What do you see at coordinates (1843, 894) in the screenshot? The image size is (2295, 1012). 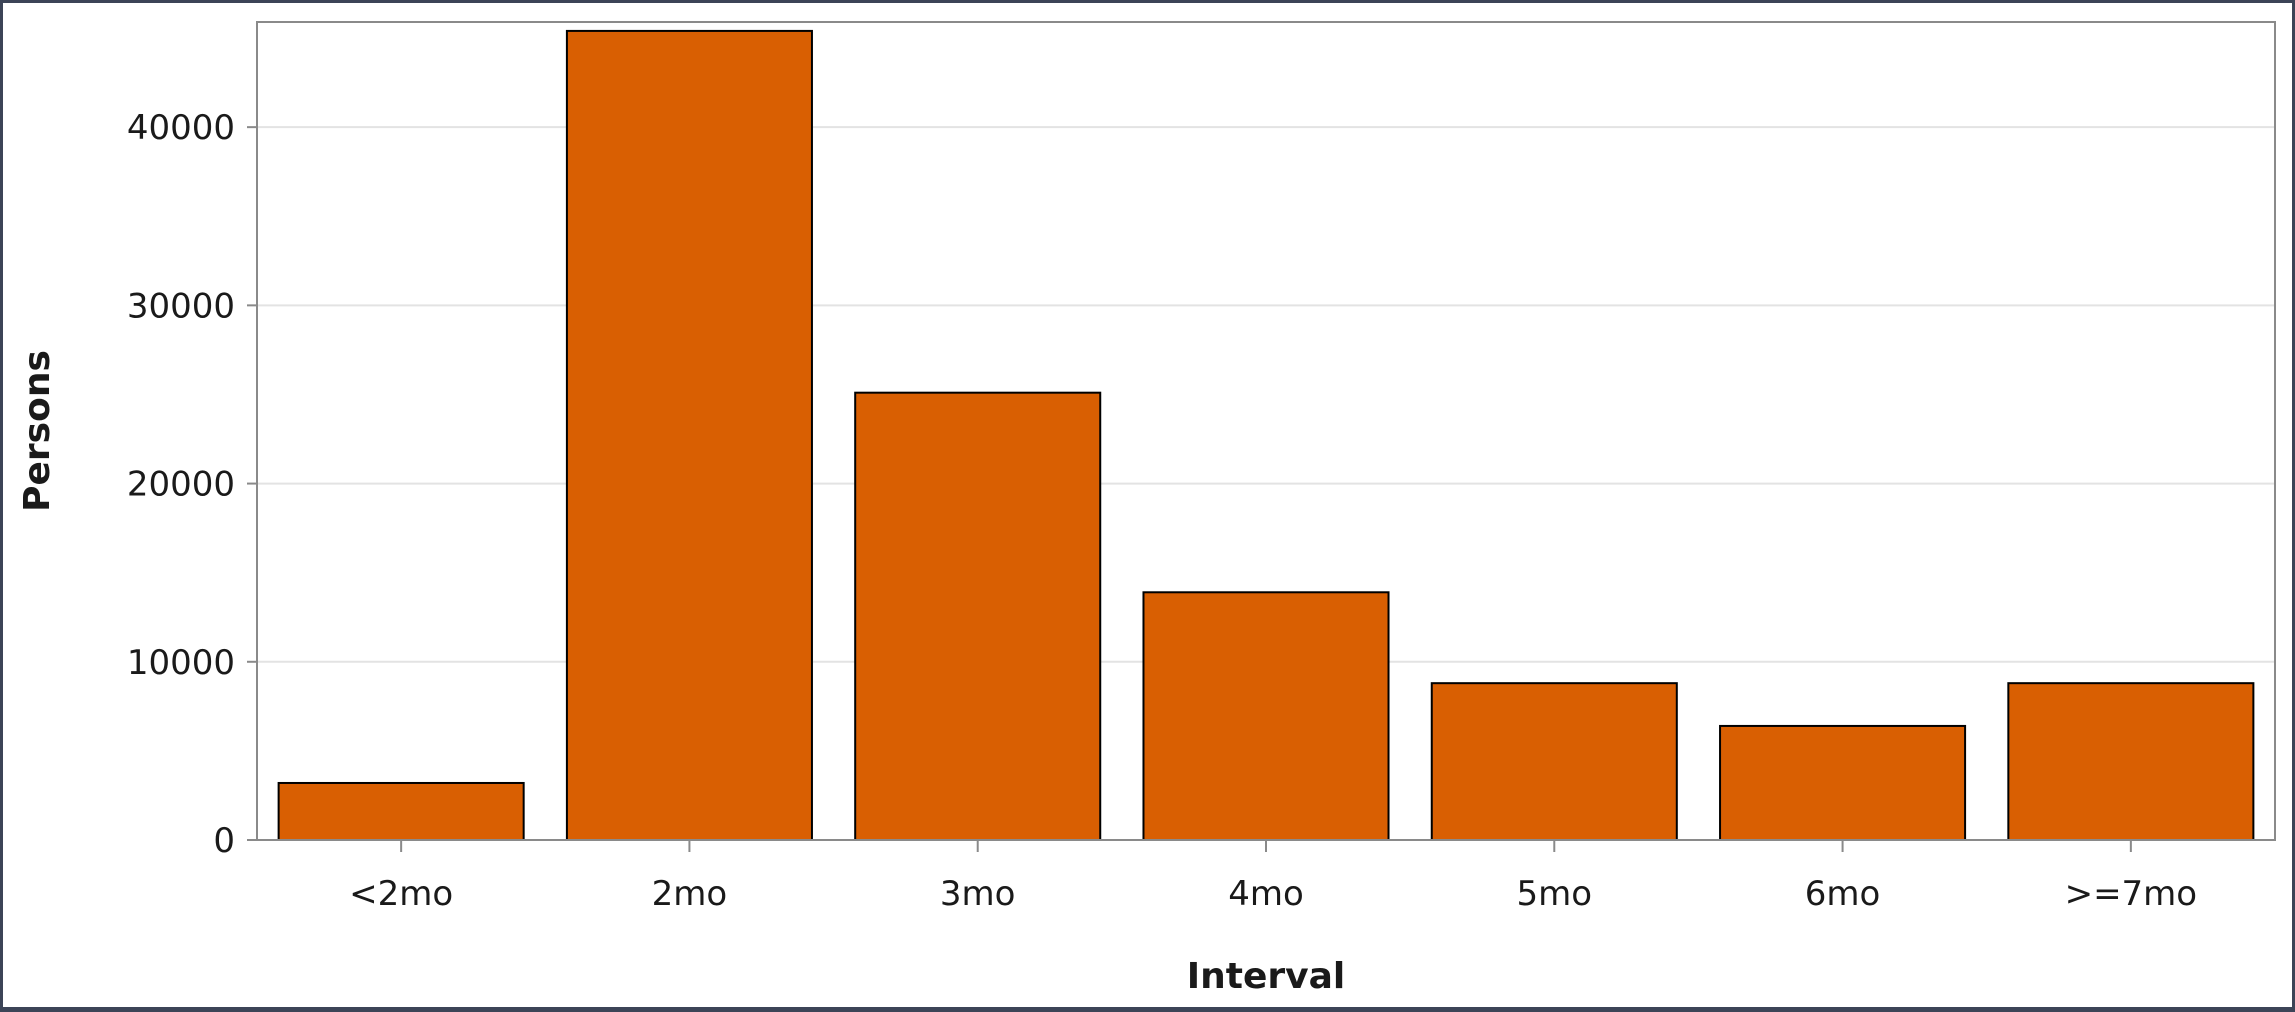 I see `x-tick-label: 6mo` at bounding box center [1843, 894].